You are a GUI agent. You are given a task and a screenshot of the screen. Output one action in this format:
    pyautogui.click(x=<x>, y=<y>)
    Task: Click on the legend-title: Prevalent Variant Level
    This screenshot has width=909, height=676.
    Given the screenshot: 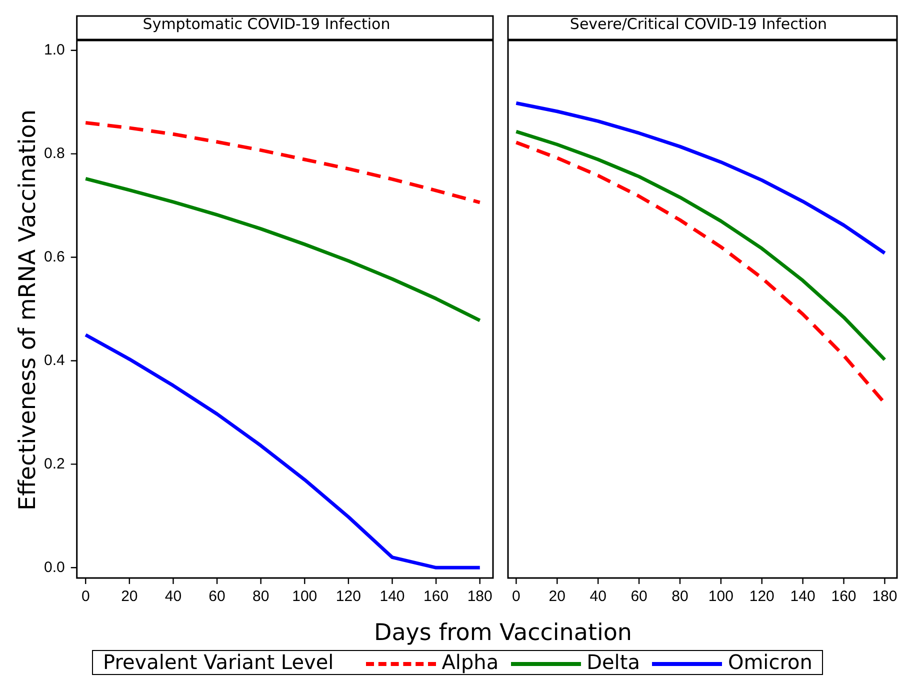 What is the action you would take?
    pyautogui.click(x=218, y=662)
    